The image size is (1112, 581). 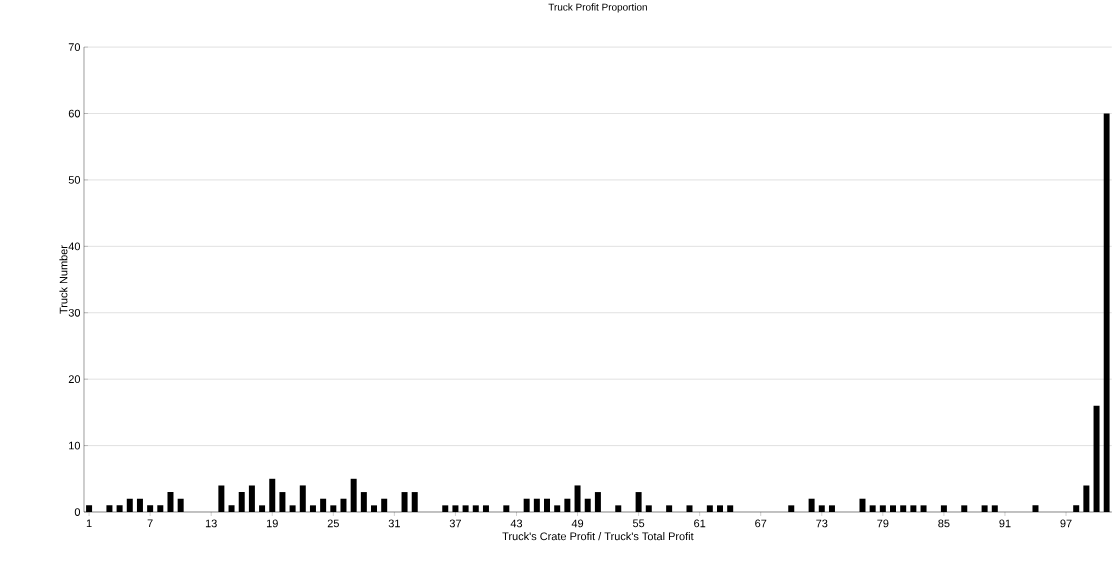 I want to click on y-tick-label: 10, so click(x=75, y=445).